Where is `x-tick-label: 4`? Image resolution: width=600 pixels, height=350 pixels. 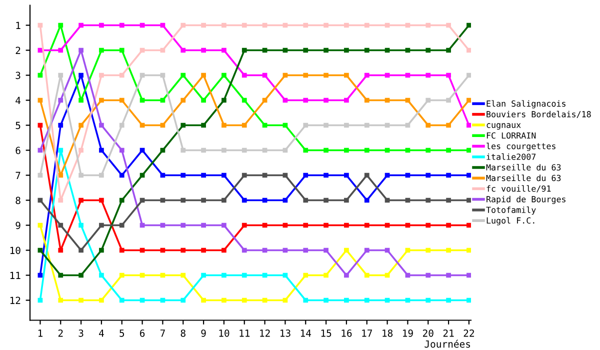 x-tick-label: 4 is located at coordinates (101, 333).